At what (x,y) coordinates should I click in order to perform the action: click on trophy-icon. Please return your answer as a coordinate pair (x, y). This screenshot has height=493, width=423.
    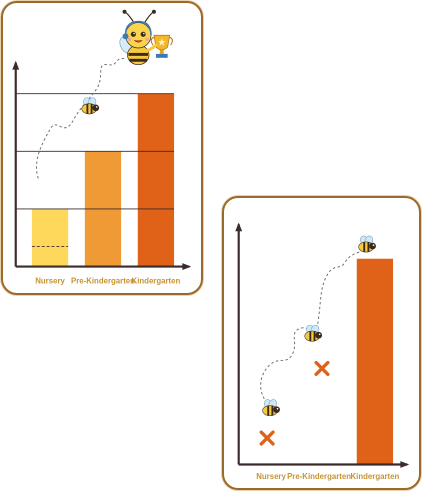
    Looking at the image, I should click on (146, 37).